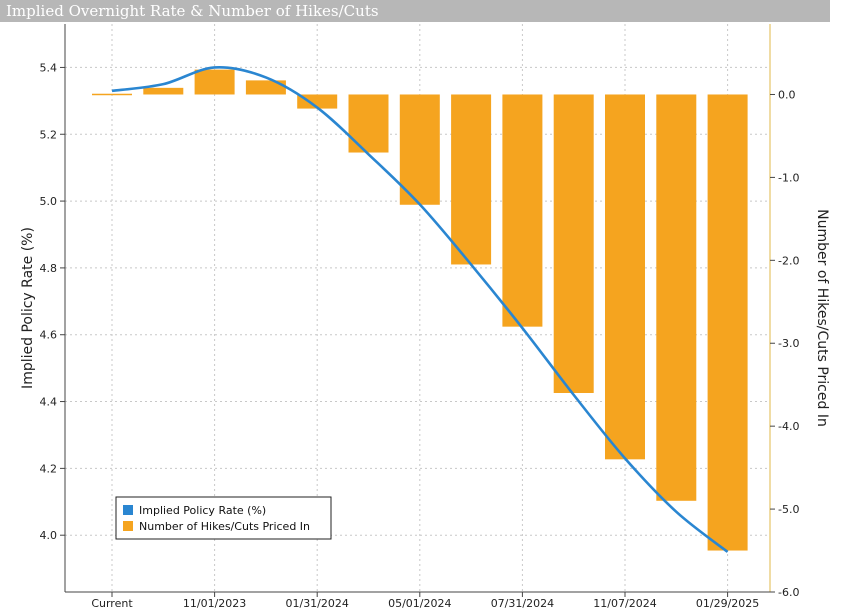 Image resolution: width=848 pixels, height=612 pixels. I want to click on left-tick-label: 4.8, so click(49, 268).